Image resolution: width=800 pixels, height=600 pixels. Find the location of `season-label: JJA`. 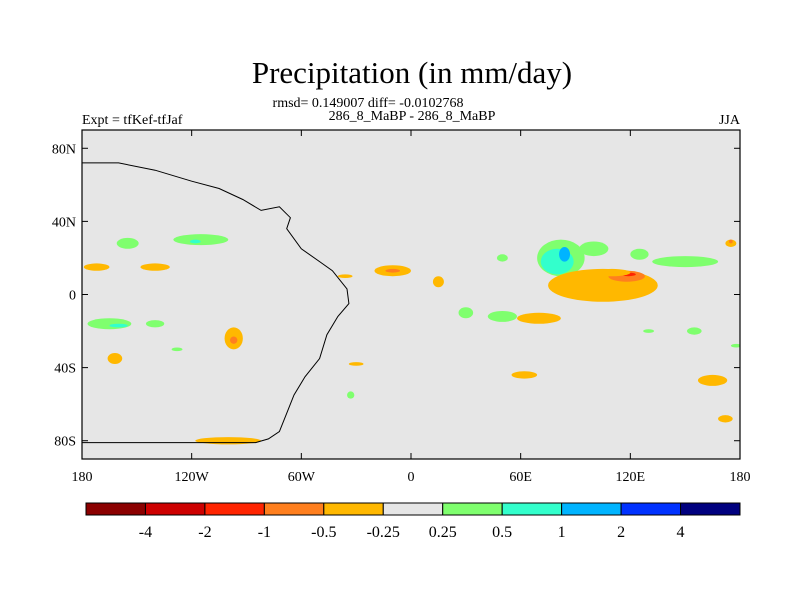

season-label: JJA is located at coordinates (730, 120).